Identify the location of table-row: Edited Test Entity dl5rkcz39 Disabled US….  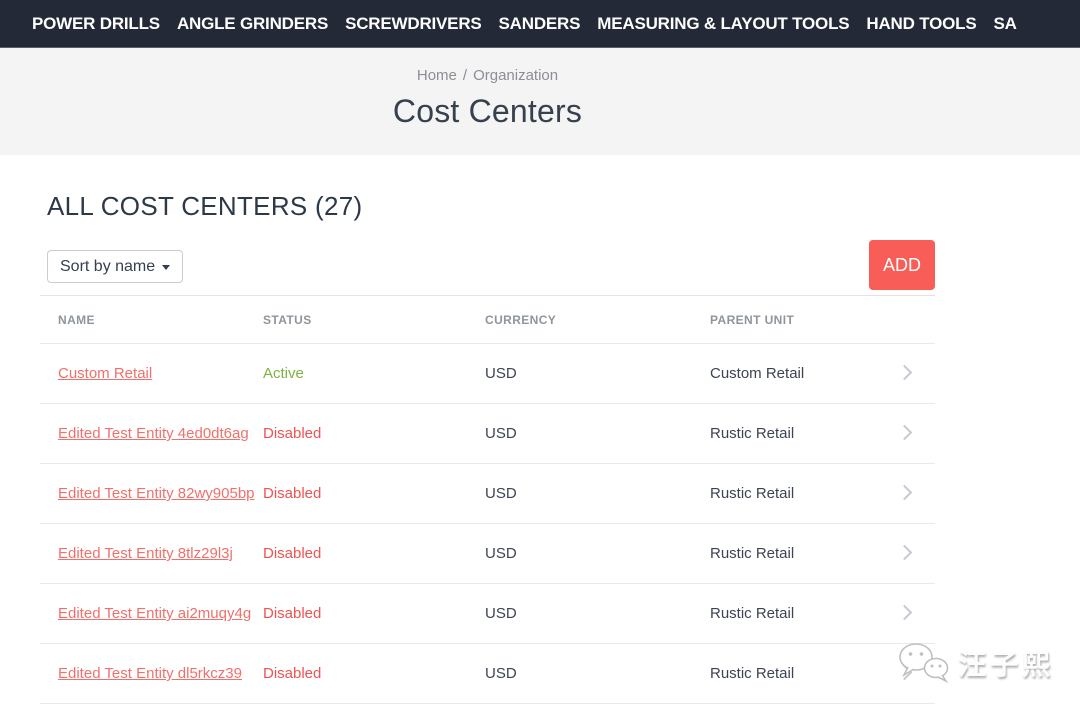
(487, 674).